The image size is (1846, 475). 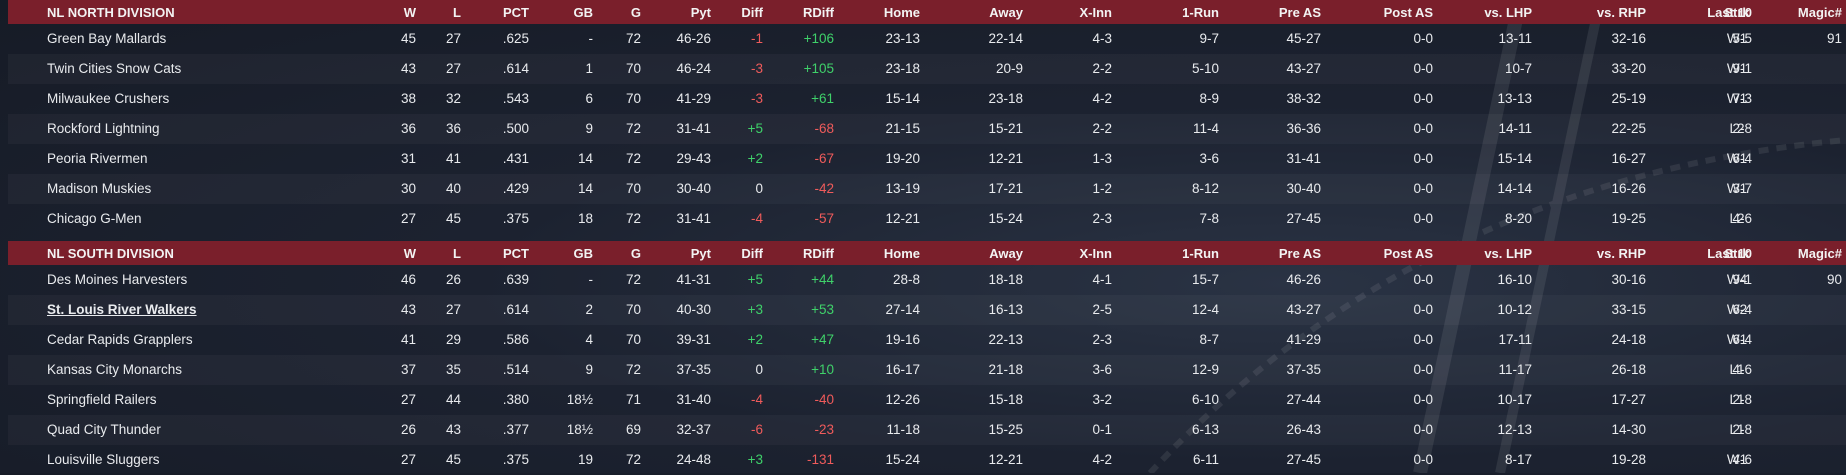 What do you see at coordinates (585, 459) in the screenshot?
I see `games-back: 19` at bounding box center [585, 459].